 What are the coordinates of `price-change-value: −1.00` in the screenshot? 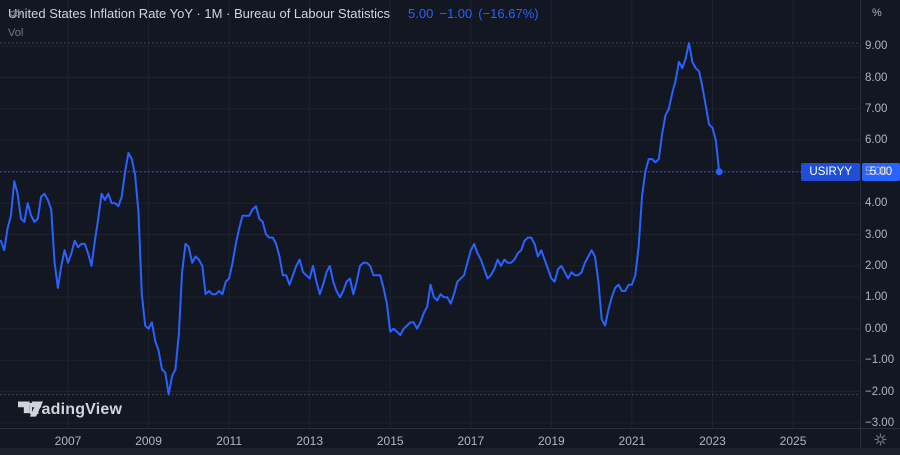 It's located at (456, 13).